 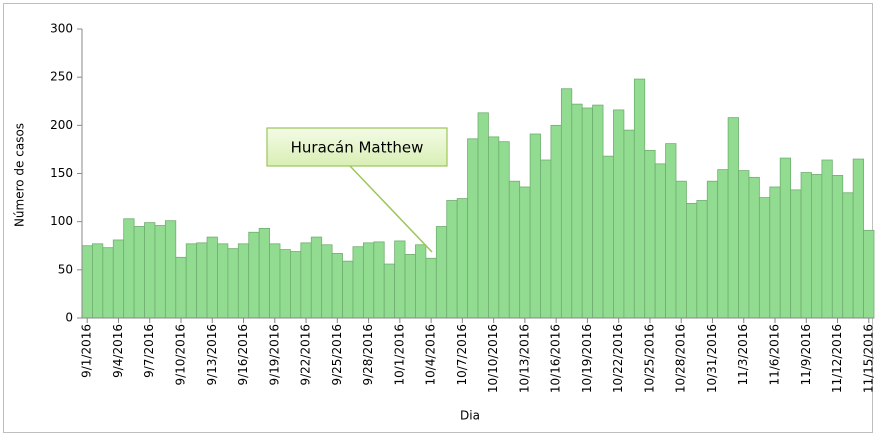 I want to click on x-tick-label: 11/9/2016, so click(x=806, y=355).